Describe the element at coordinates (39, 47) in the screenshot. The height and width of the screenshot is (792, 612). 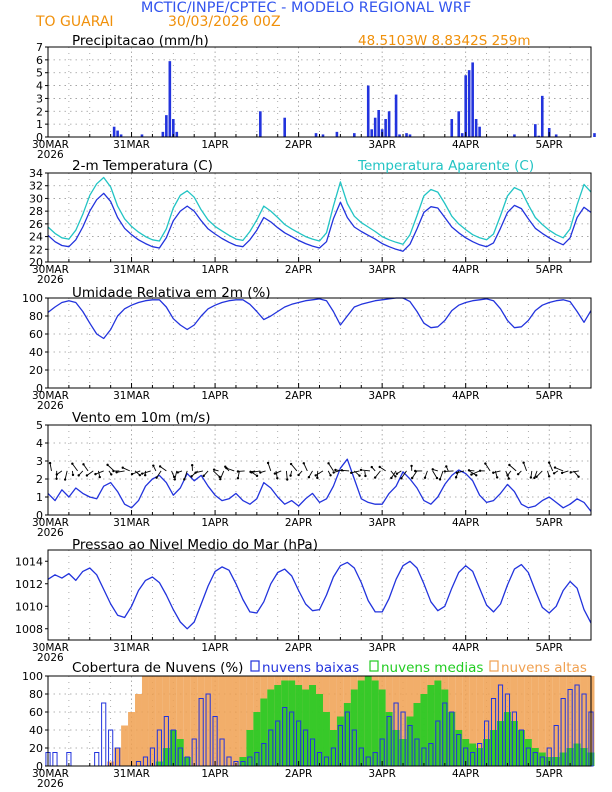
I see `precip-ytick-label: 7` at that location.